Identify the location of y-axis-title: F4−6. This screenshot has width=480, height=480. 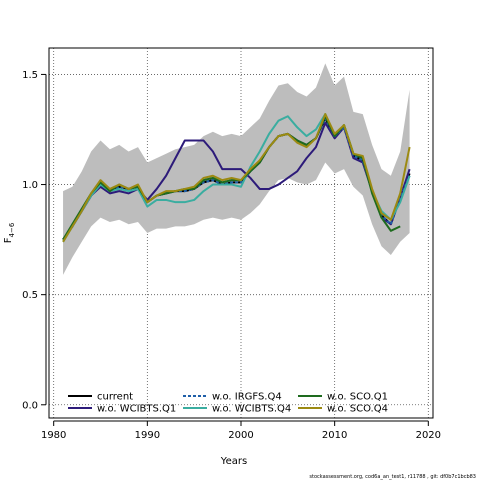
(9, 232).